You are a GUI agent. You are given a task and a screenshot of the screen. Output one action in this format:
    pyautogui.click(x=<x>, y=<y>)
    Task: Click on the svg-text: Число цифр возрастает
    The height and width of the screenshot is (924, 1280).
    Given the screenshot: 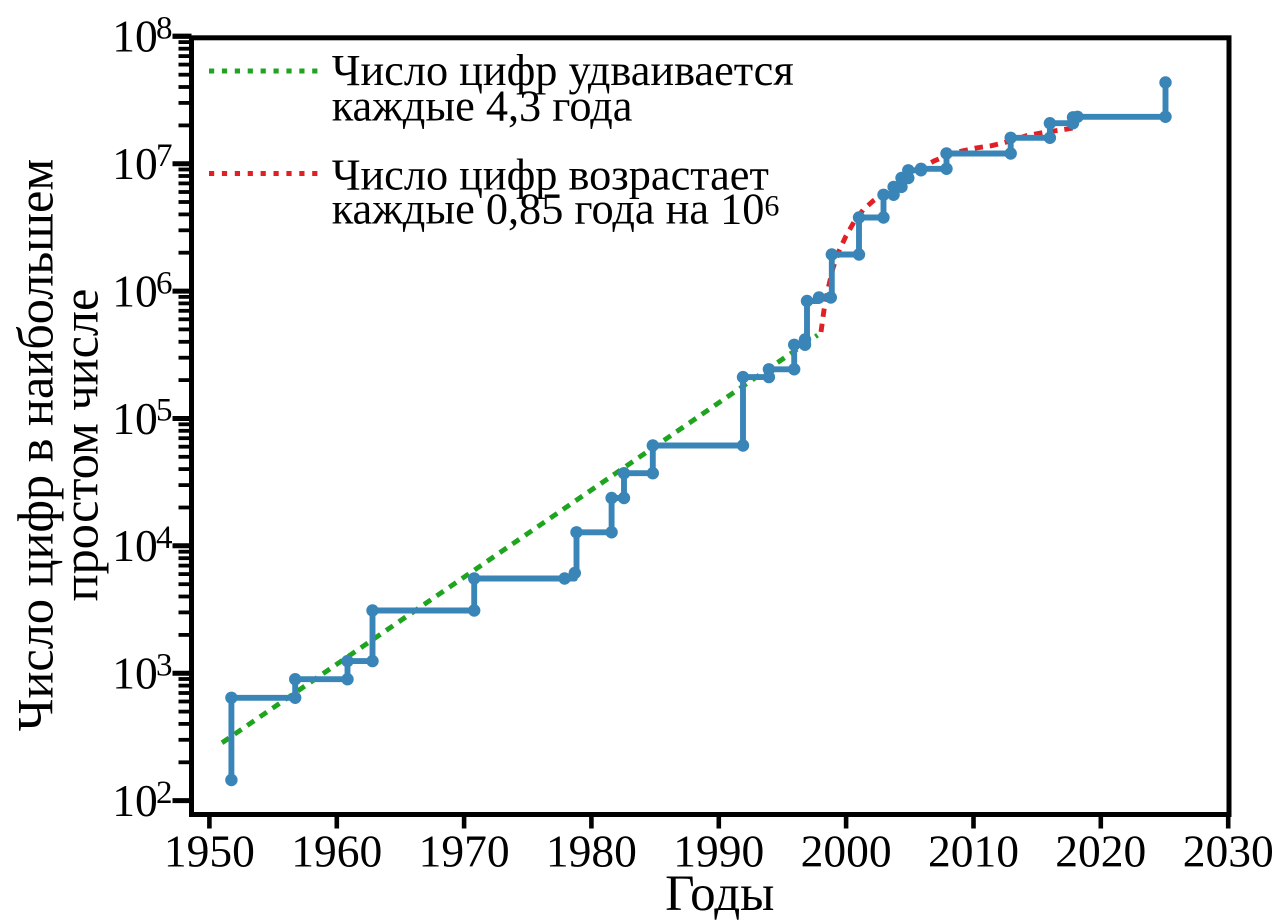 What is the action you would take?
    pyautogui.click(x=550, y=175)
    